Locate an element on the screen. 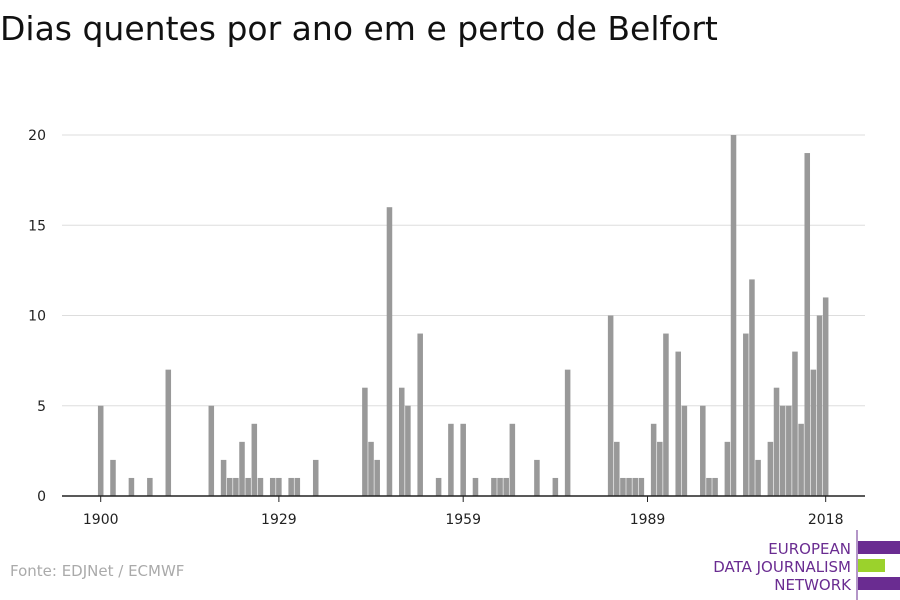 The image size is (900, 600). y-tick-label: 15 is located at coordinates (37, 226).